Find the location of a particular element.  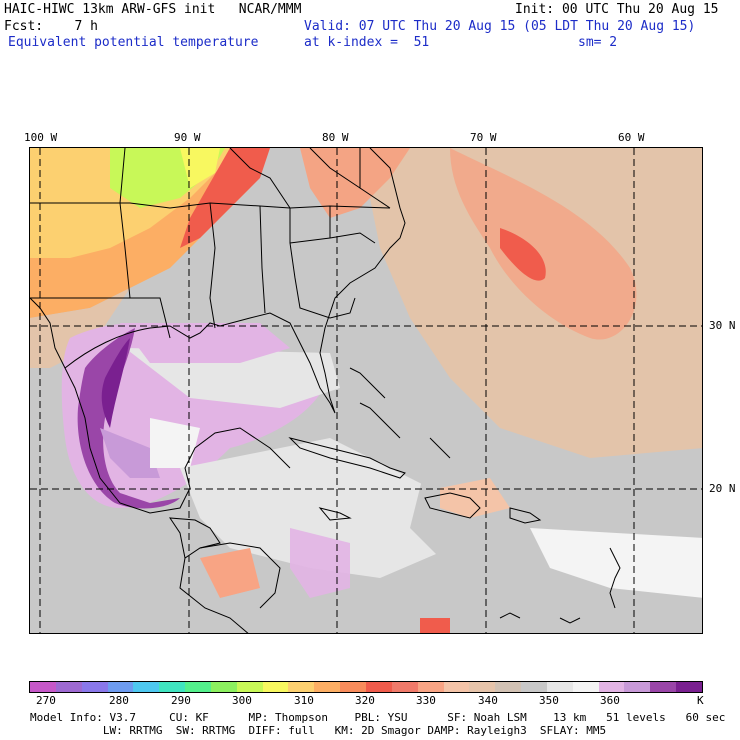

colorbar-tick-320: 320 is located at coordinates (365, 700).